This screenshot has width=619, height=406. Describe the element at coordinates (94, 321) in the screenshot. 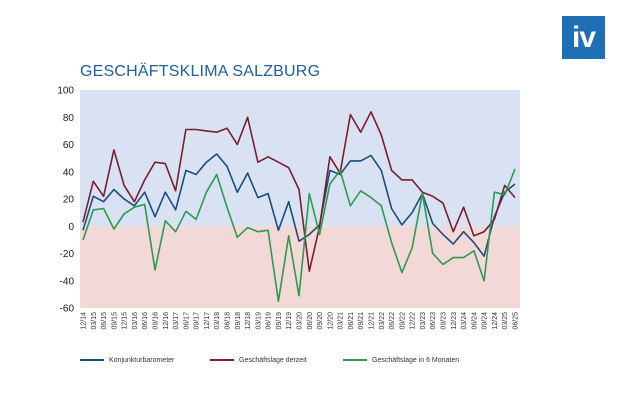

I see `x-tick-label: 03/15` at that location.